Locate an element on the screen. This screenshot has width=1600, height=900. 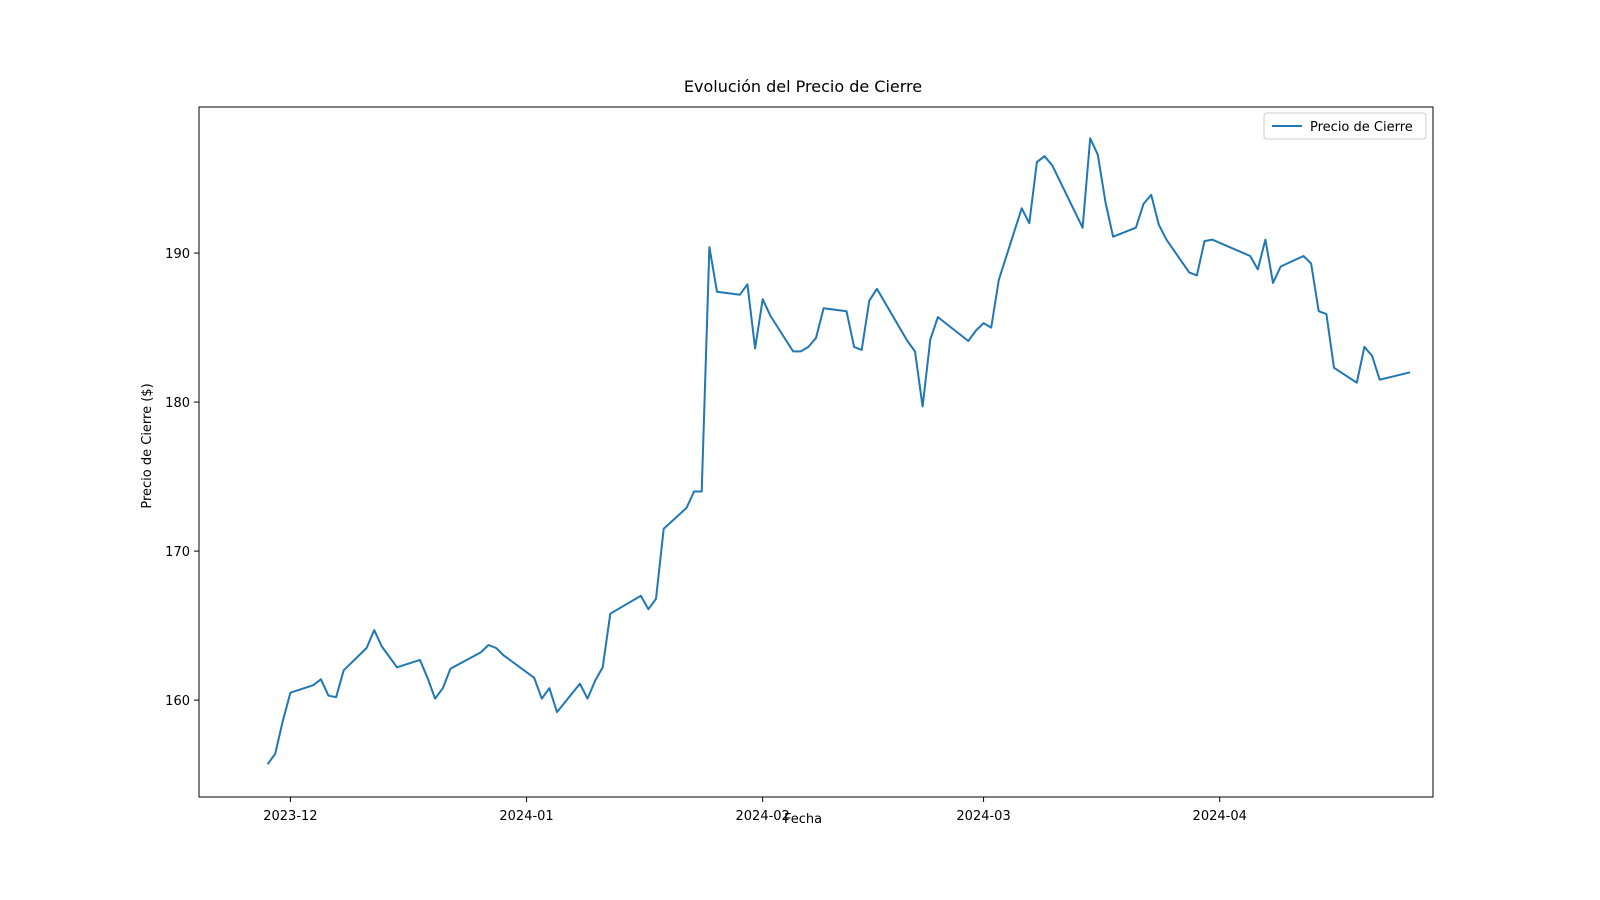
legend-box is located at coordinates (1345, 126).